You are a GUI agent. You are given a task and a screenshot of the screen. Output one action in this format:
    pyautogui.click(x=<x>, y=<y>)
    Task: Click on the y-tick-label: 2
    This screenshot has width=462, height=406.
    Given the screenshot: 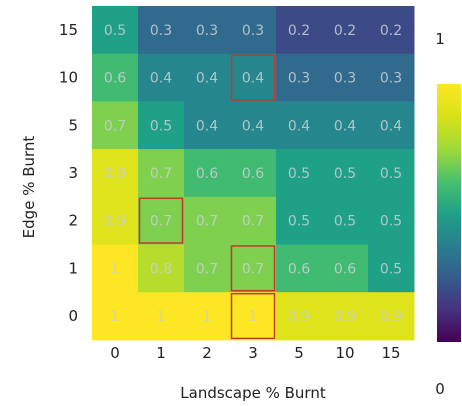 What is the action you would take?
    pyautogui.click(x=73, y=221)
    